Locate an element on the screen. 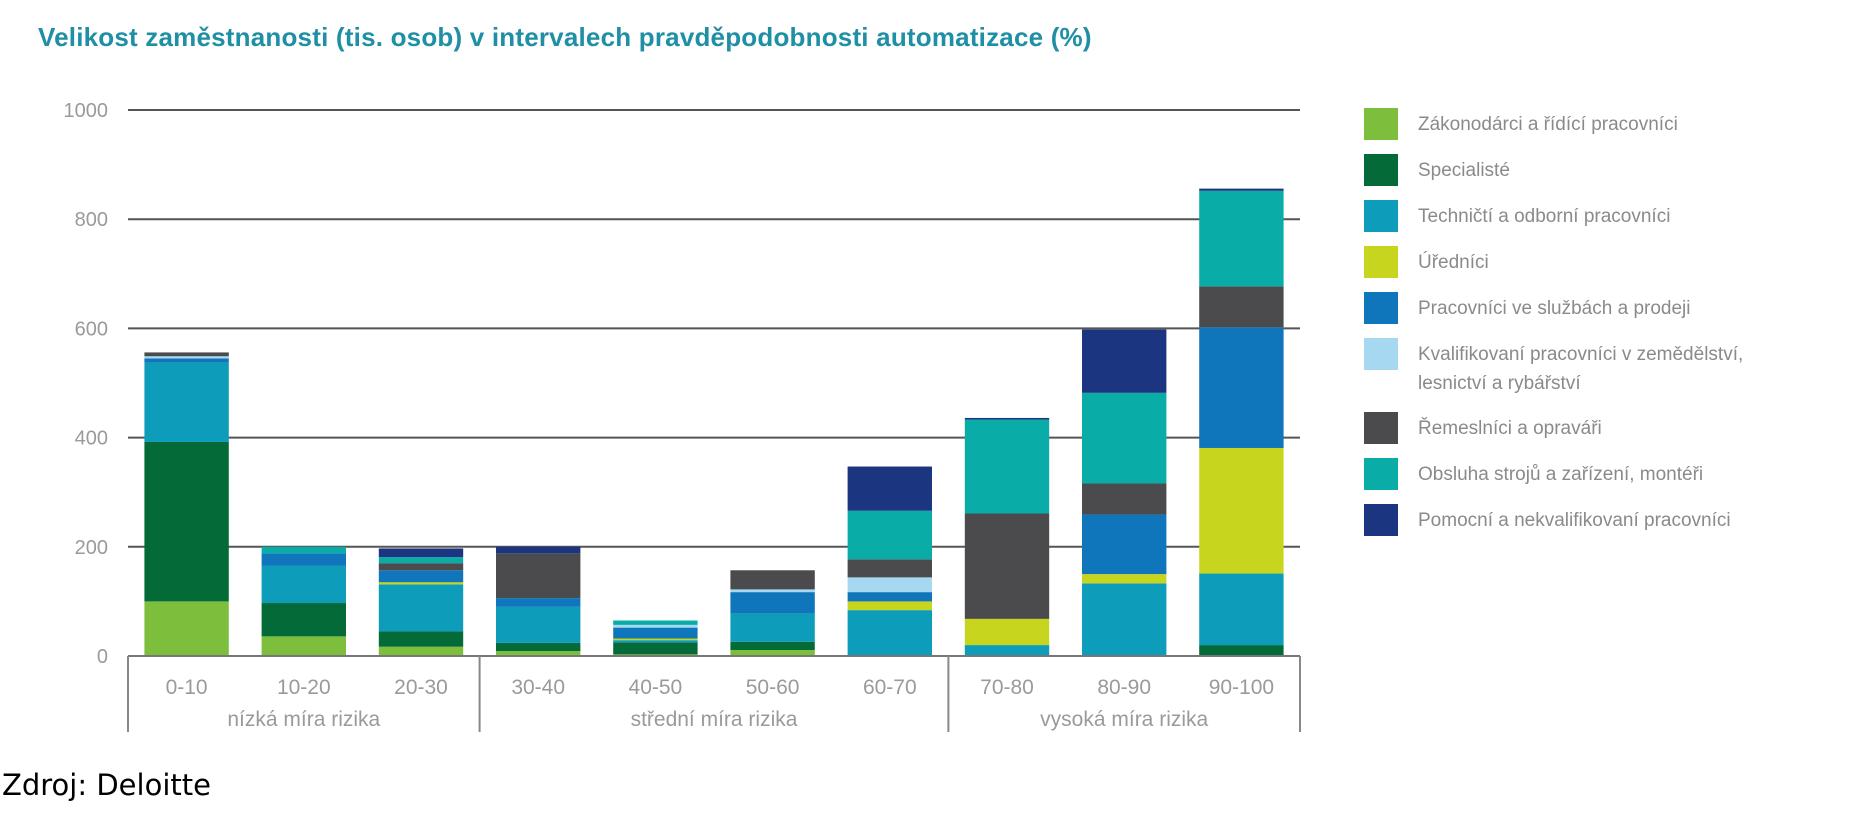 This screenshot has width=1867, height=815. x-group-label: střední míra rizika is located at coordinates (714, 719).